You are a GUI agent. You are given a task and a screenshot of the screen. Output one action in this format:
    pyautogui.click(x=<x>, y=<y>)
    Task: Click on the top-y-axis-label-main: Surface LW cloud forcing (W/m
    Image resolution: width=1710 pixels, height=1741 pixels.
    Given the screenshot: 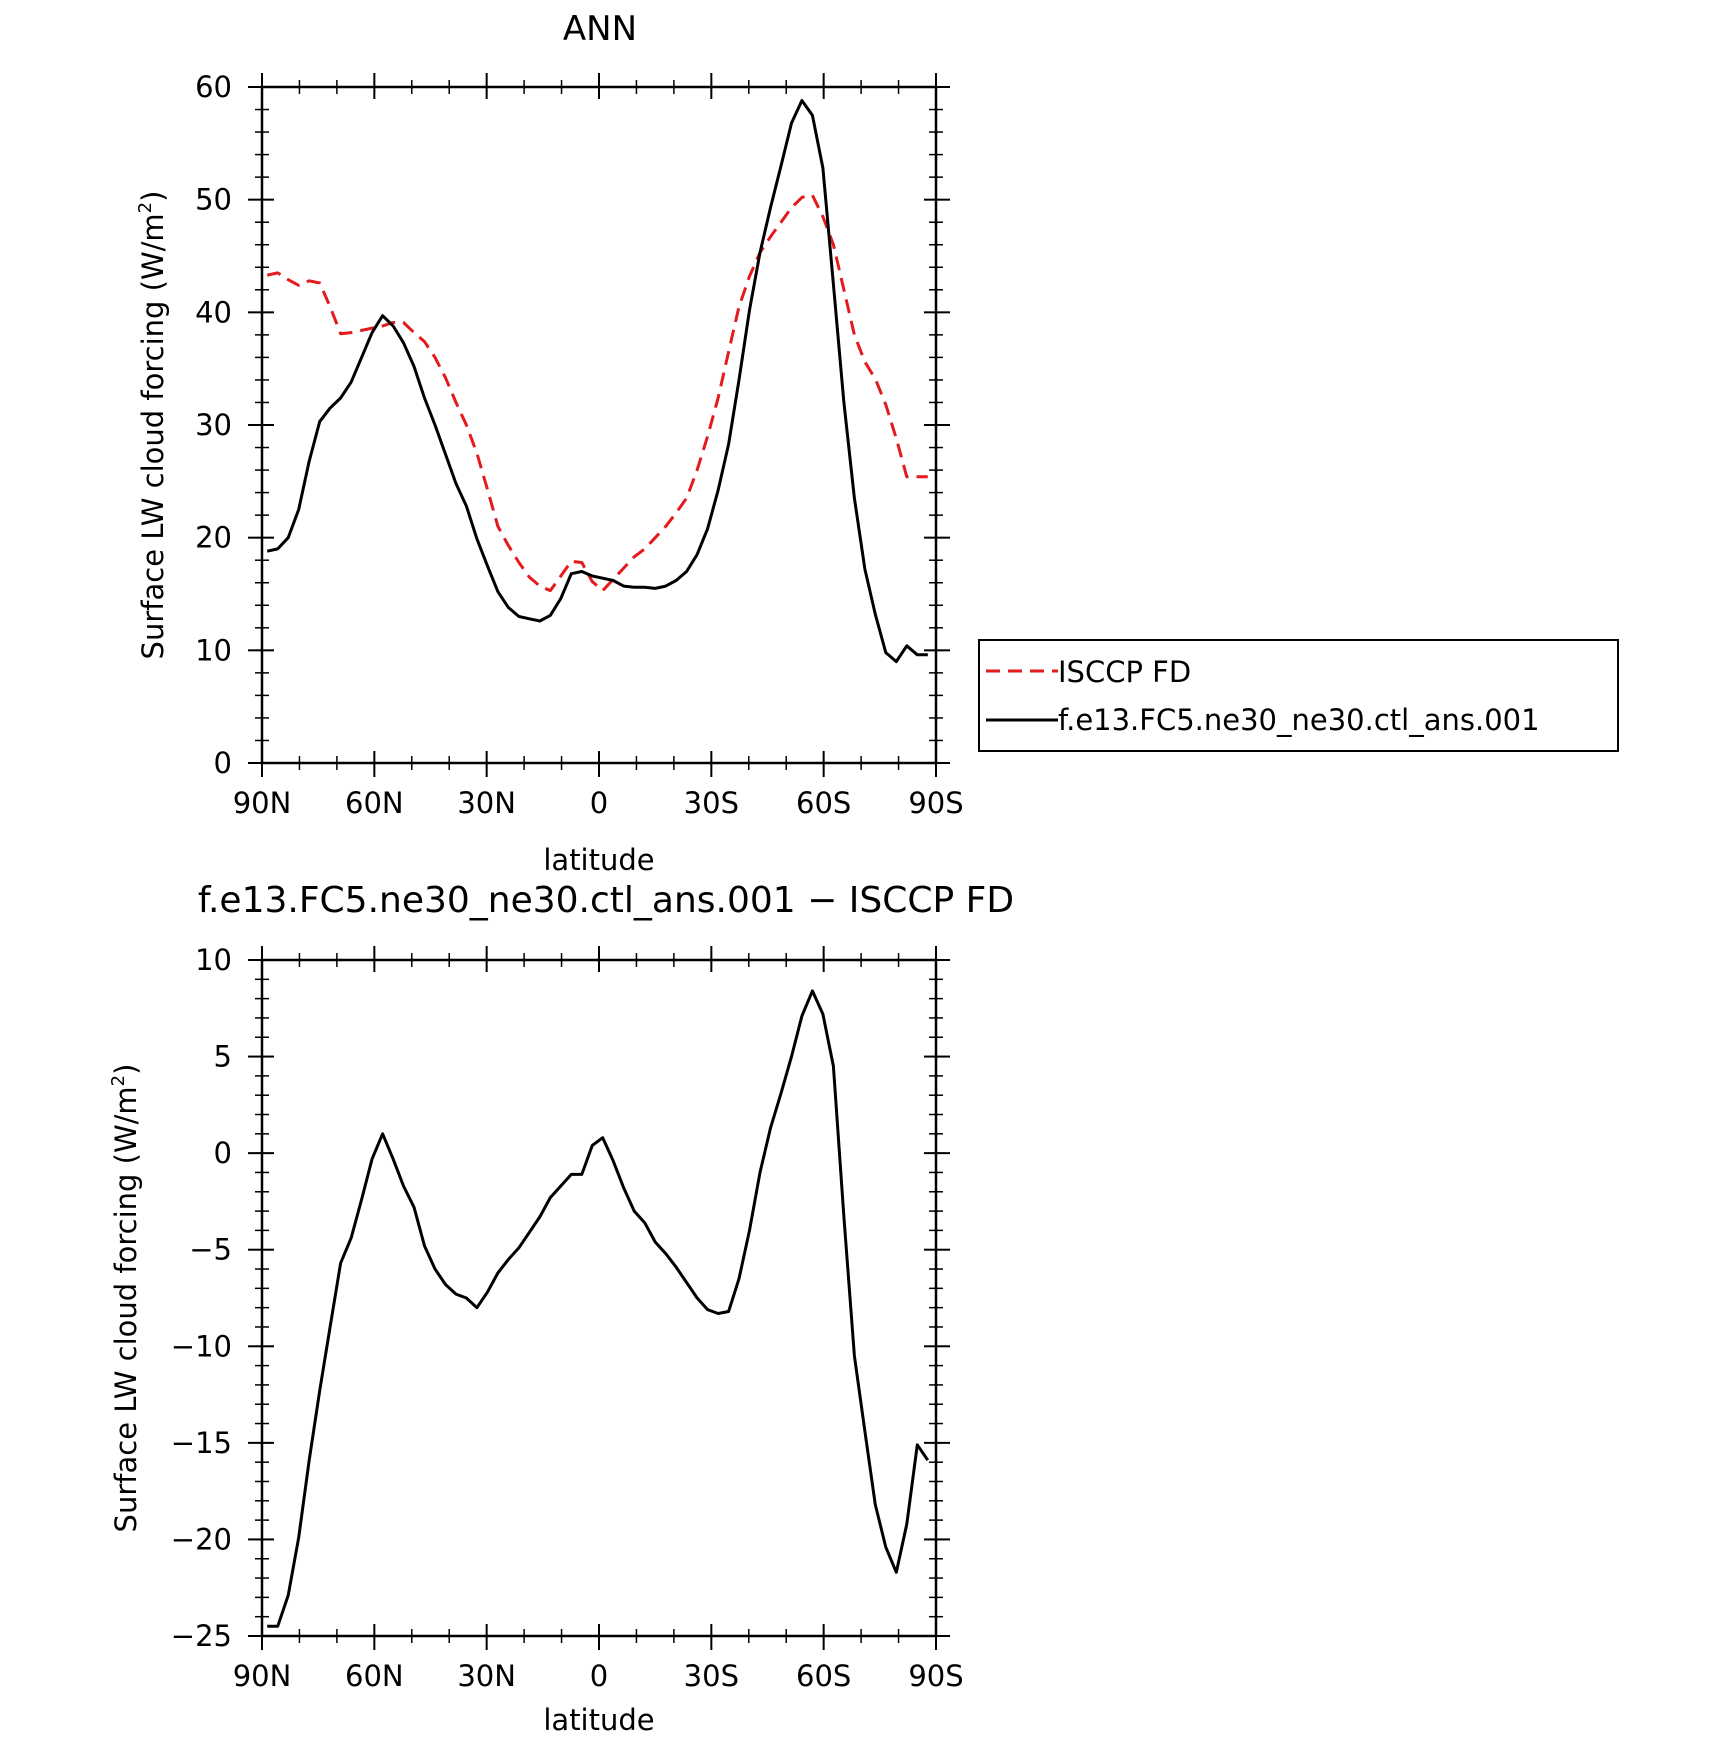 What is the action you would take?
    pyautogui.click(x=153, y=436)
    